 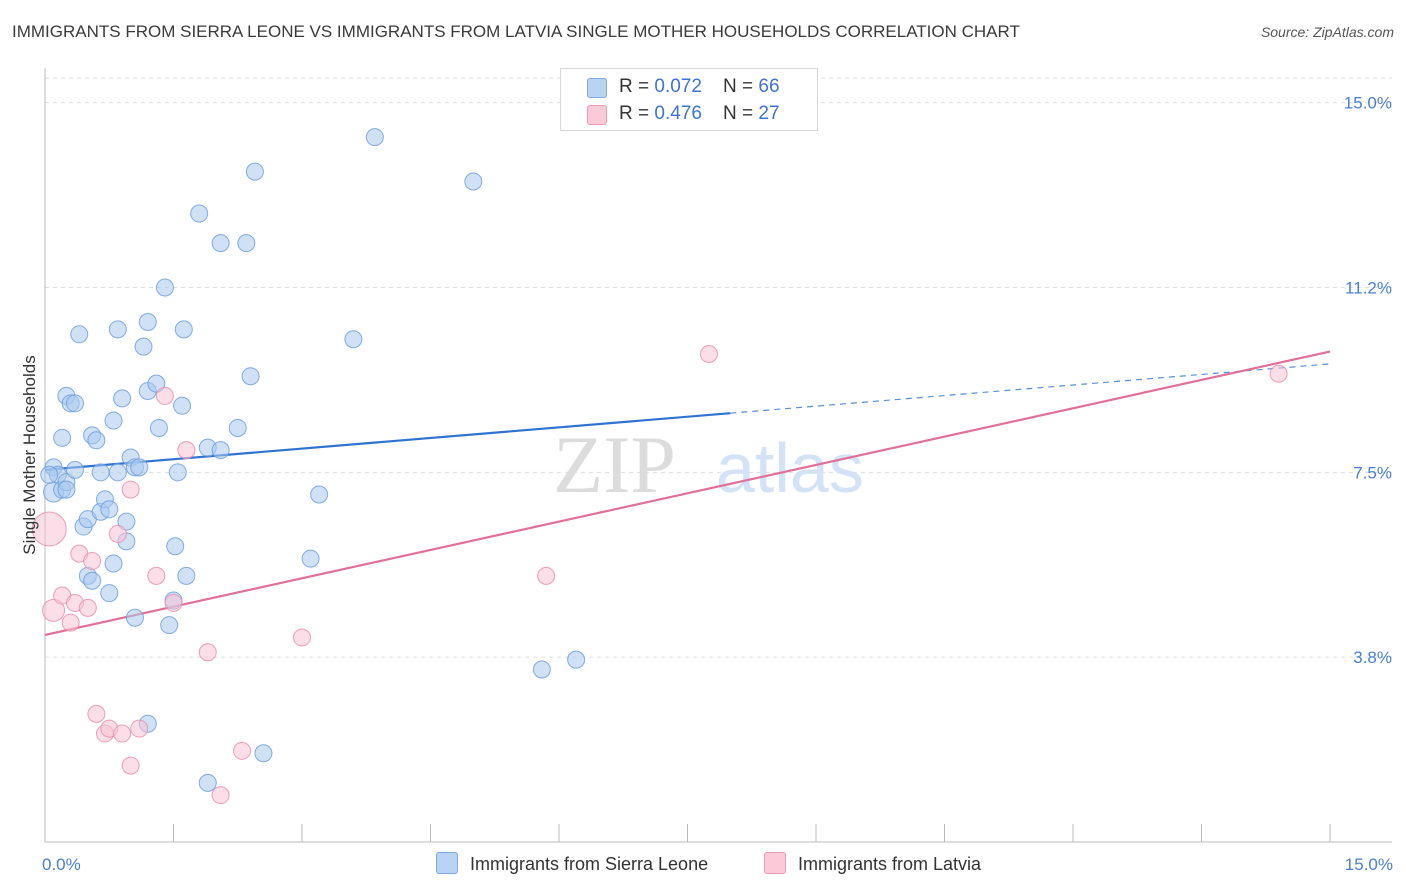 What do you see at coordinates (1372, 472) in the screenshot?
I see `y-tick-label: 7.5%` at bounding box center [1372, 472].